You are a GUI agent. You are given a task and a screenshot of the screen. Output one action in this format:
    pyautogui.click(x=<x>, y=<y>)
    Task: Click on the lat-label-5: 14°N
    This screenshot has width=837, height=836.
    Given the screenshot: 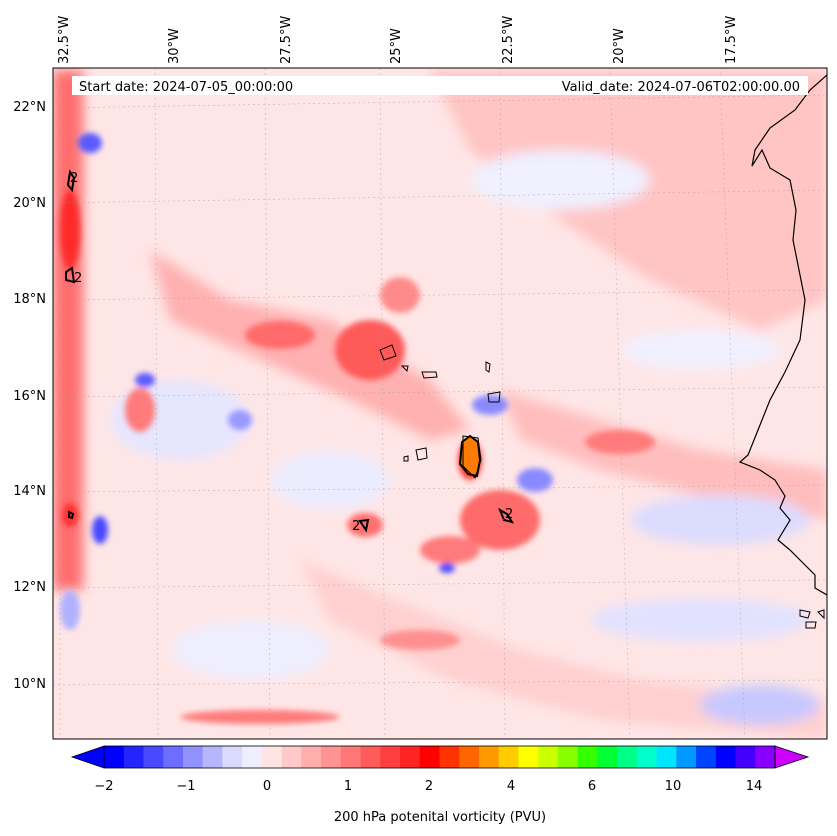 What is the action you would take?
    pyautogui.click(x=29, y=491)
    